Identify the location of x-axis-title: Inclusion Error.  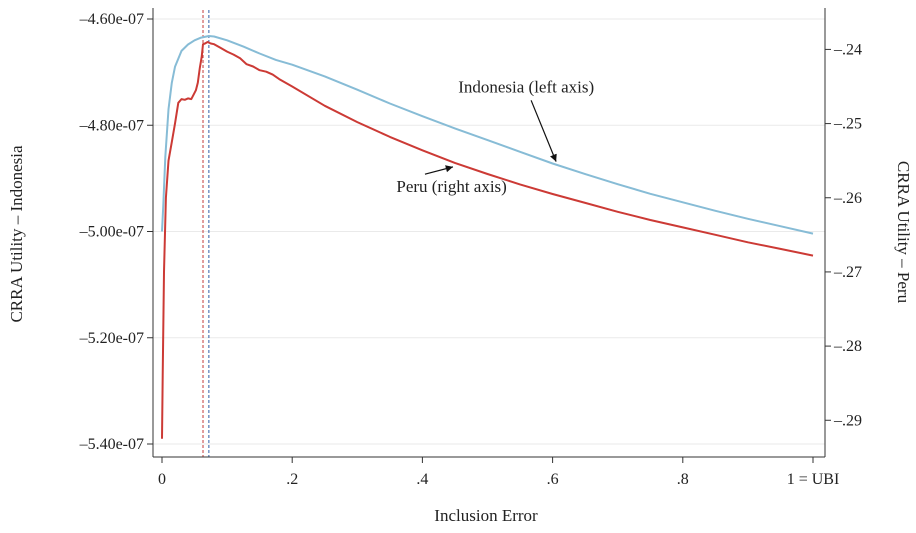
(486, 515).